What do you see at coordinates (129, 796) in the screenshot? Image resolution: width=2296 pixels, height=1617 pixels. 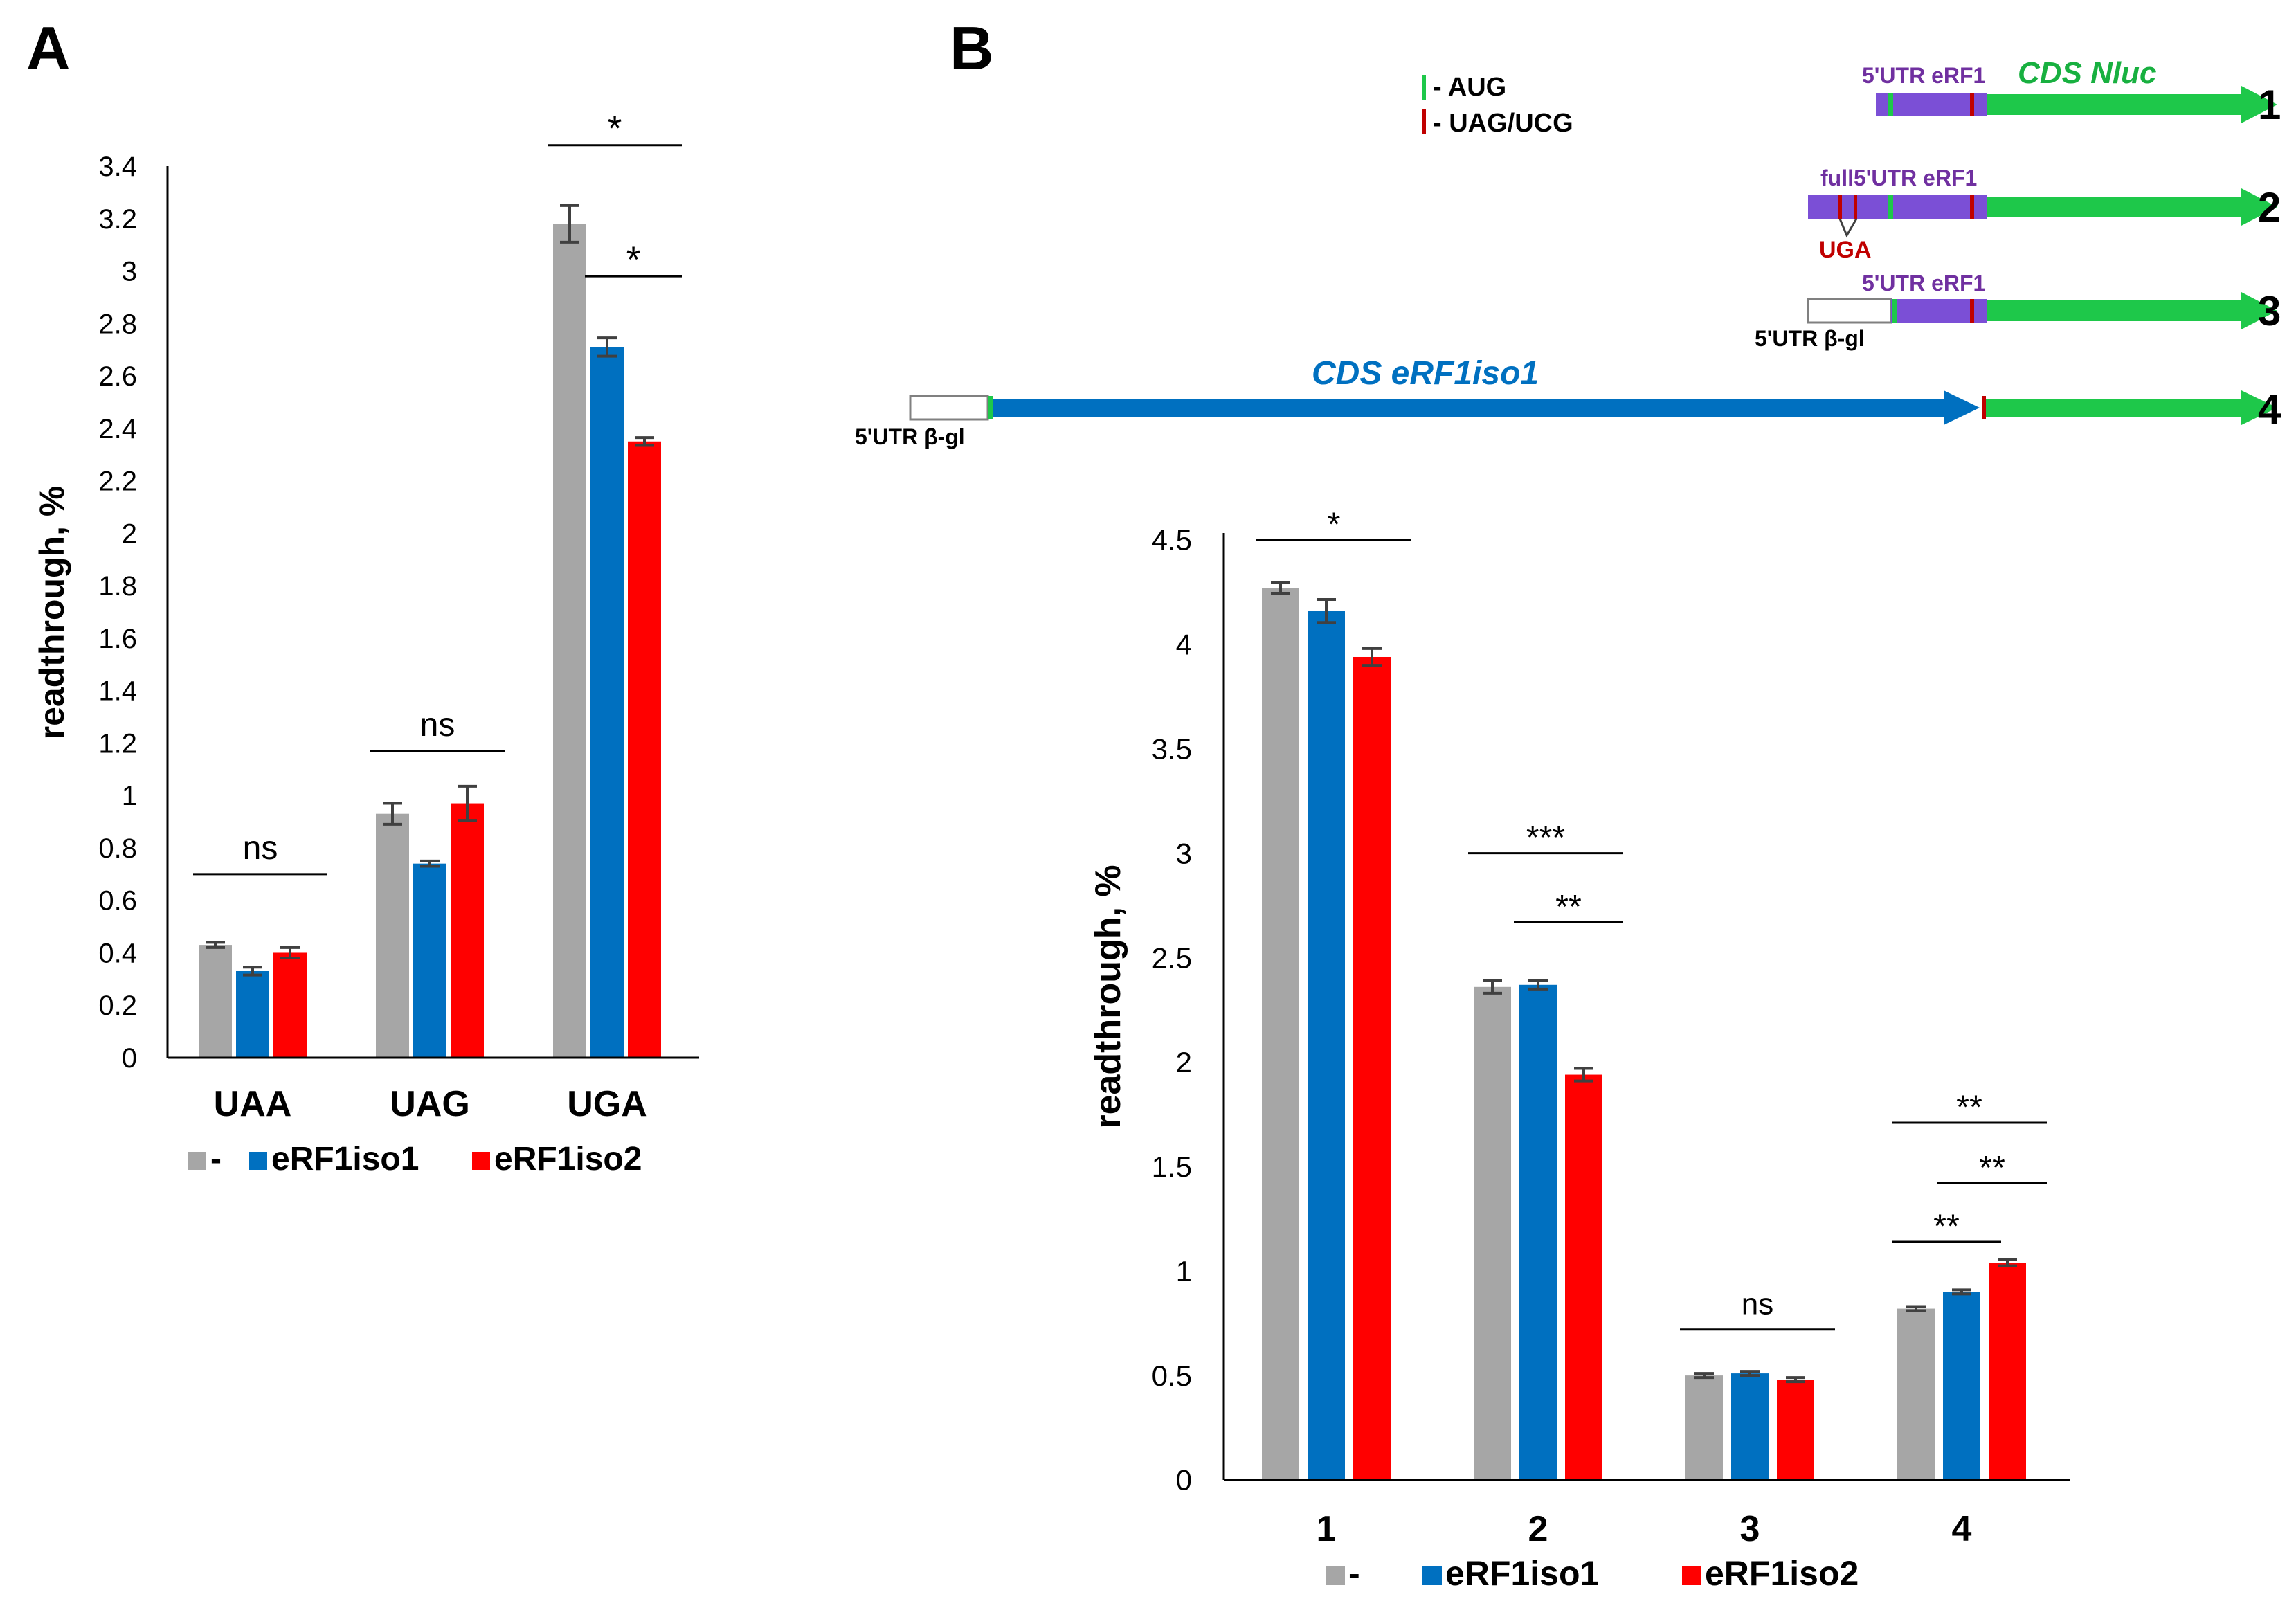 I see `chart-a-ytick-label: 1` at bounding box center [129, 796].